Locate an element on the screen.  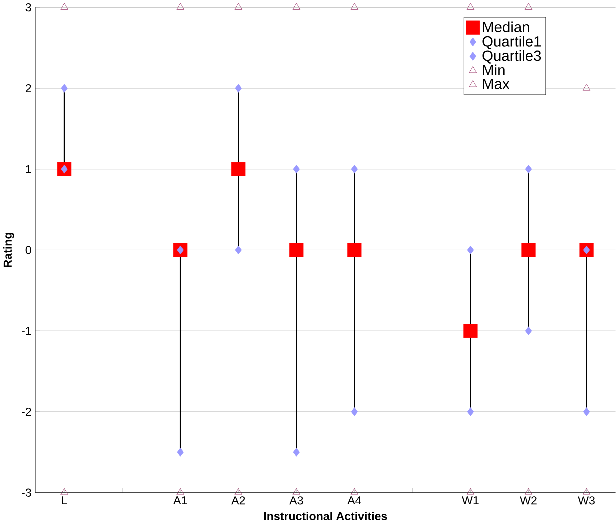
legend-label: Max is located at coordinates (496, 84).